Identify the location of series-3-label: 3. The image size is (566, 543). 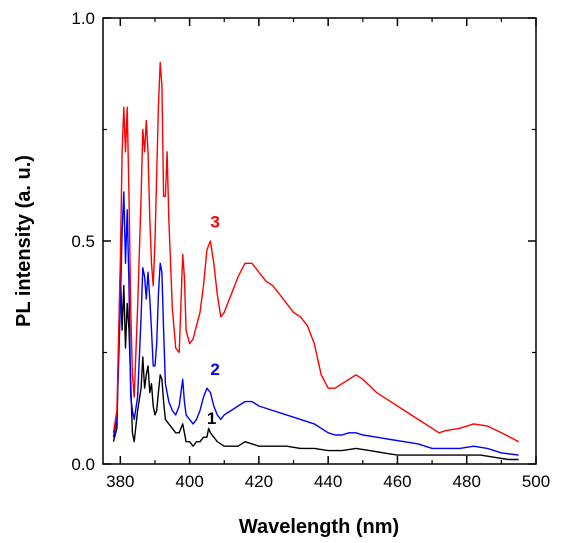
(214, 222).